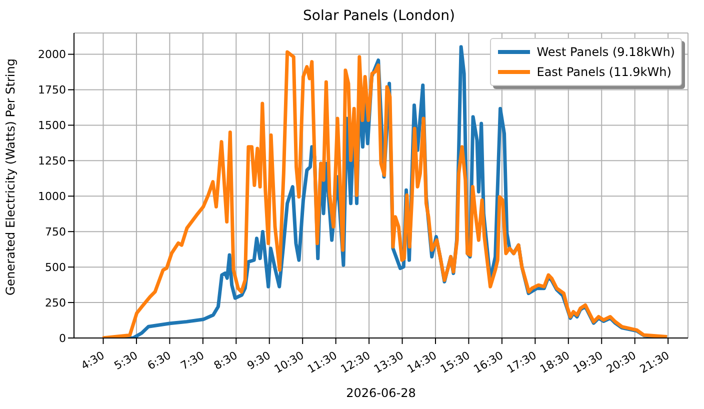  What do you see at coordinates (381, 393) in the screenshot?
I see `x-axis-title: 2026-06-28` at bounding box center [381, 393].